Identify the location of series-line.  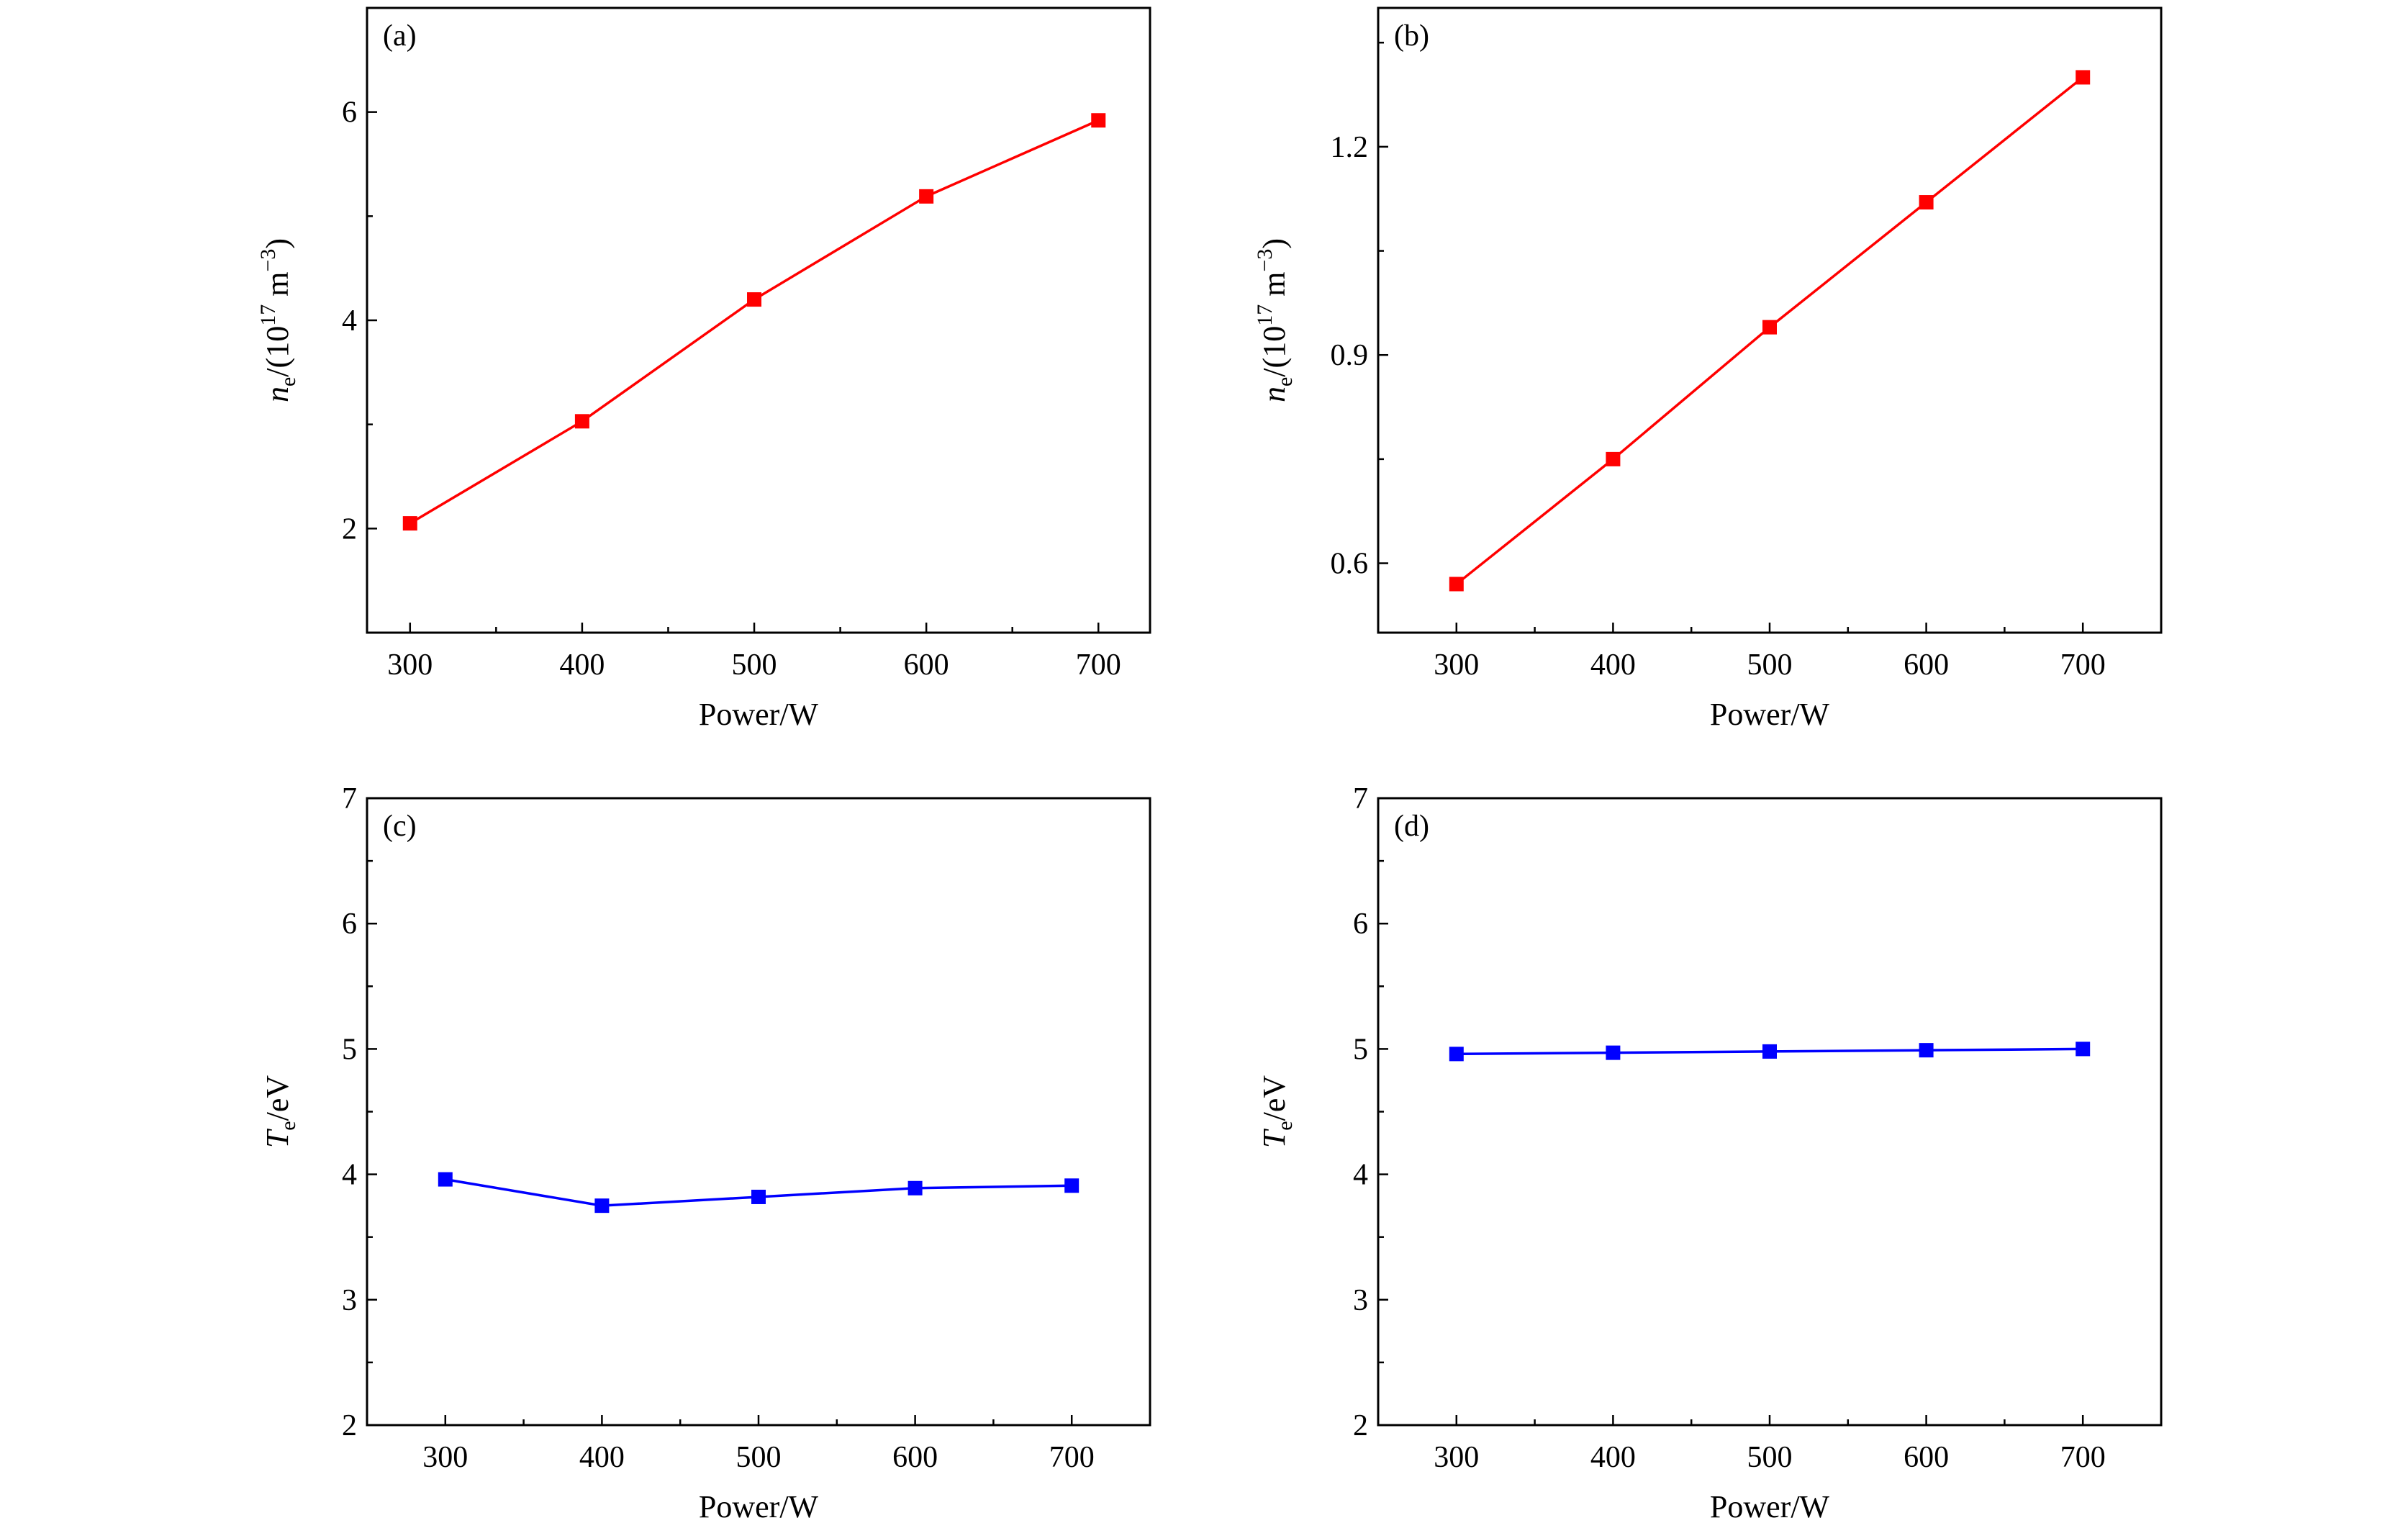
(754, 322).